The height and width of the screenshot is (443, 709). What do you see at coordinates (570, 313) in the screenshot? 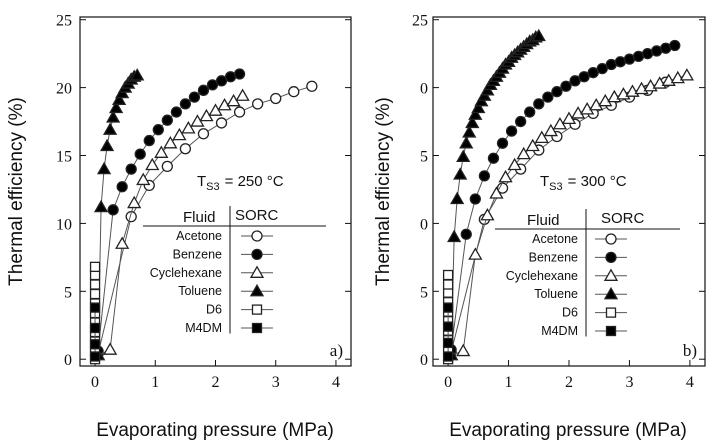
I see `legend-label: D6` at bounding box center [570, 313].